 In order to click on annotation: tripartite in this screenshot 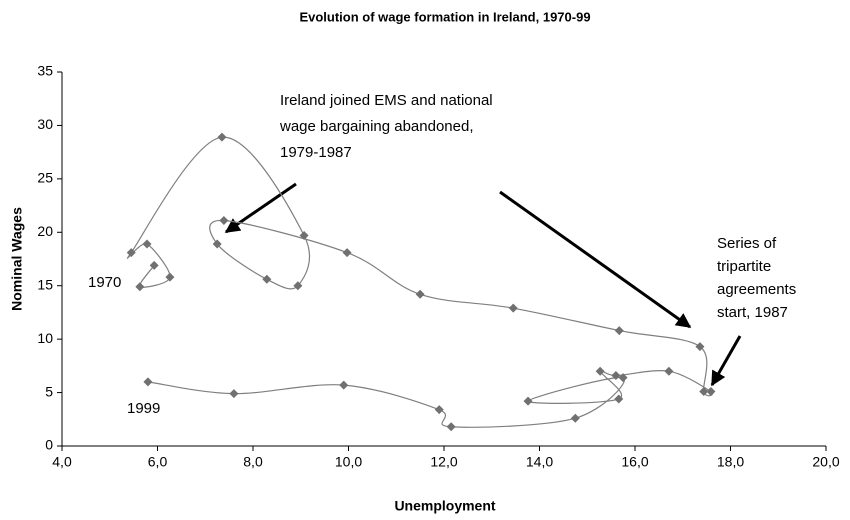, I will do `click(744, 266)`.